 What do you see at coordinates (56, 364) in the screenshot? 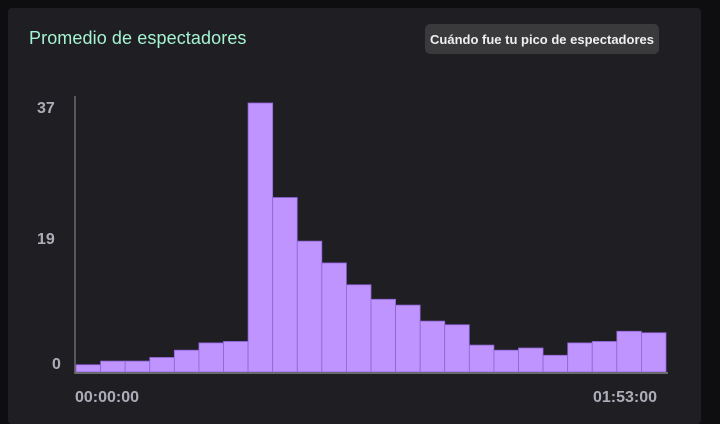
I see `y-tick-zero: 0` at bounding box center [56, 364].